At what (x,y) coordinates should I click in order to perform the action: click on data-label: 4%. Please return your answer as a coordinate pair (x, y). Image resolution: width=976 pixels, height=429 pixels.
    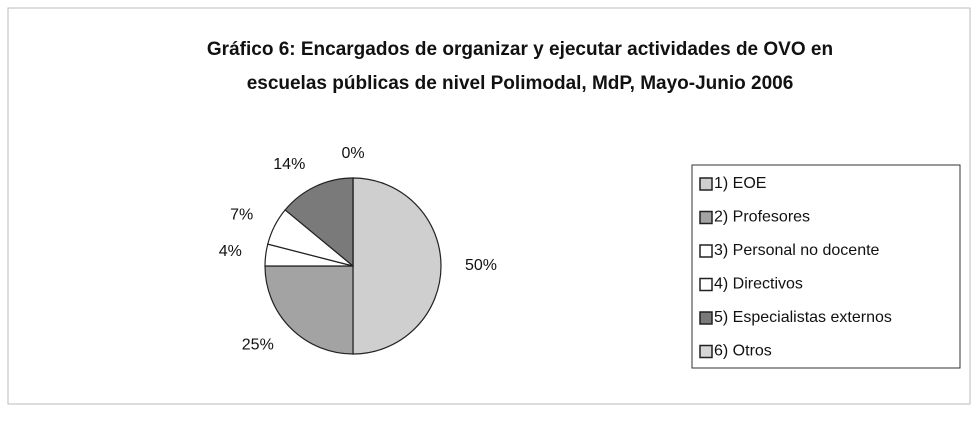
    Looking at the image, I should click on (230, 251).